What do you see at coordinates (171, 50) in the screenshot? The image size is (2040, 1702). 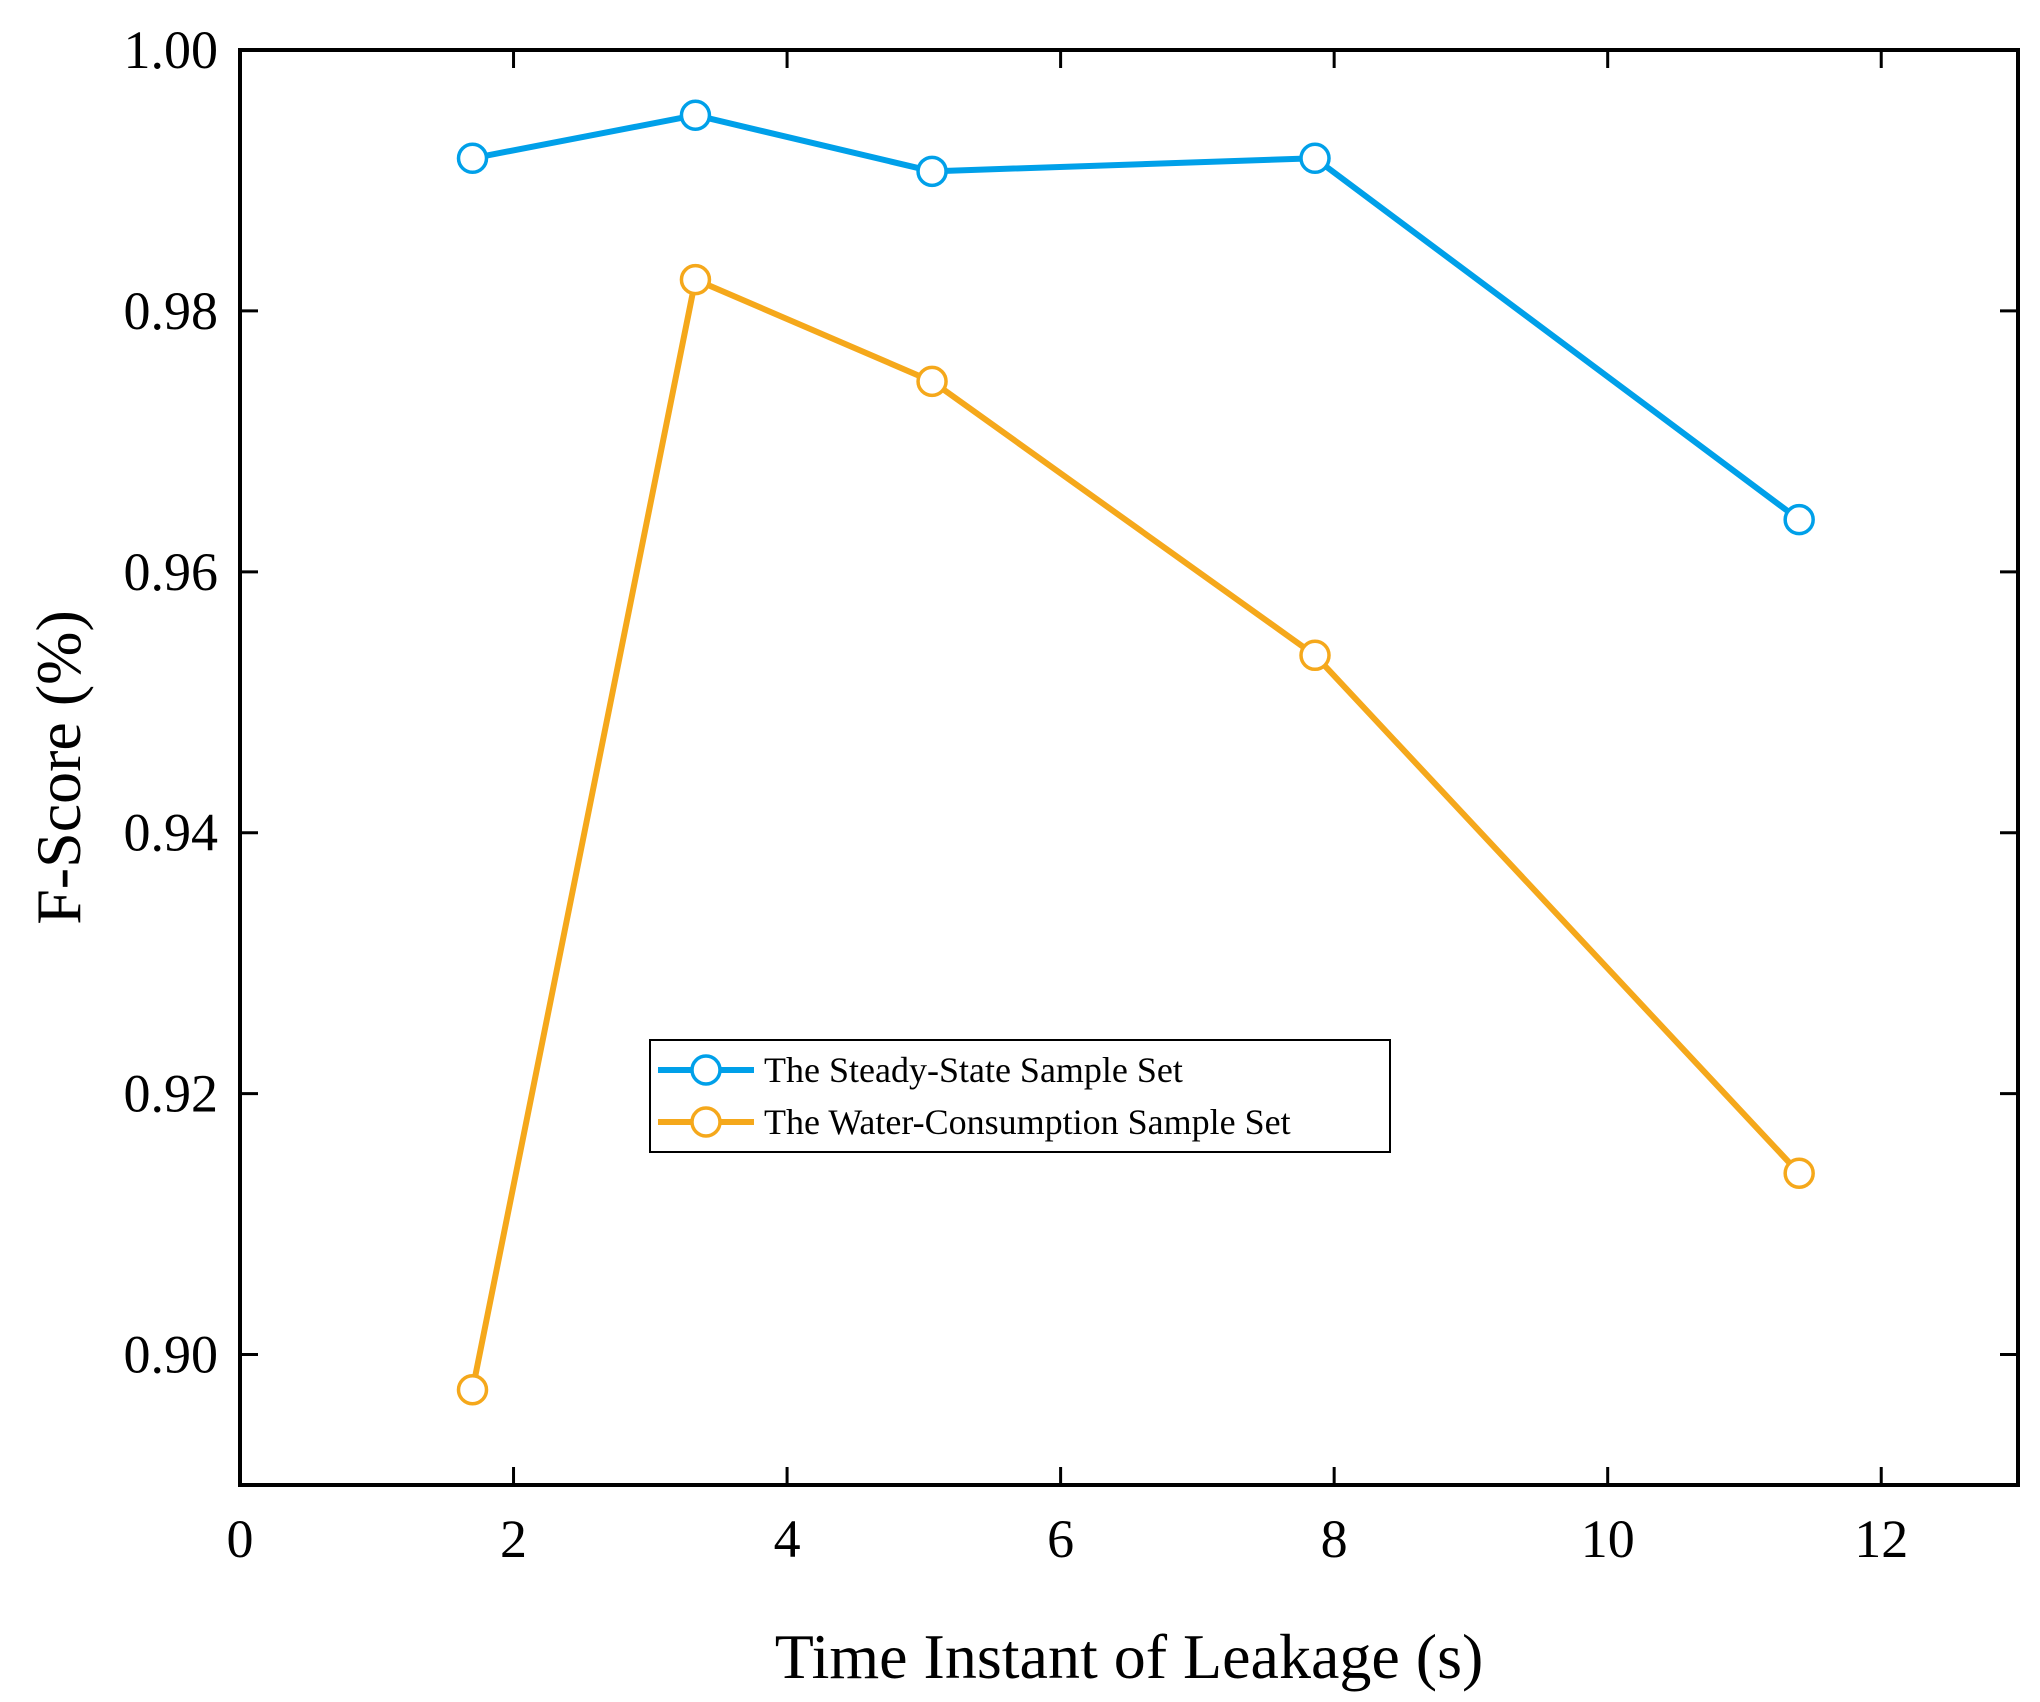 I see `y-tick-label: 1.00` at bounding box center [171, 50].